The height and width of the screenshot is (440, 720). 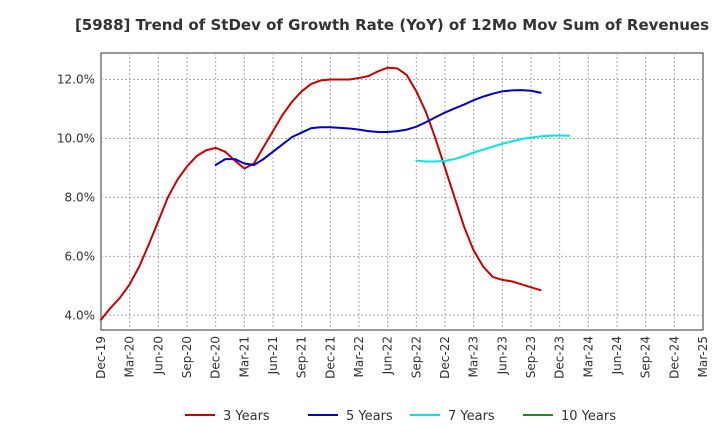 I want to click on x-tick-label: Mar-21, so click(x=244, y=356).